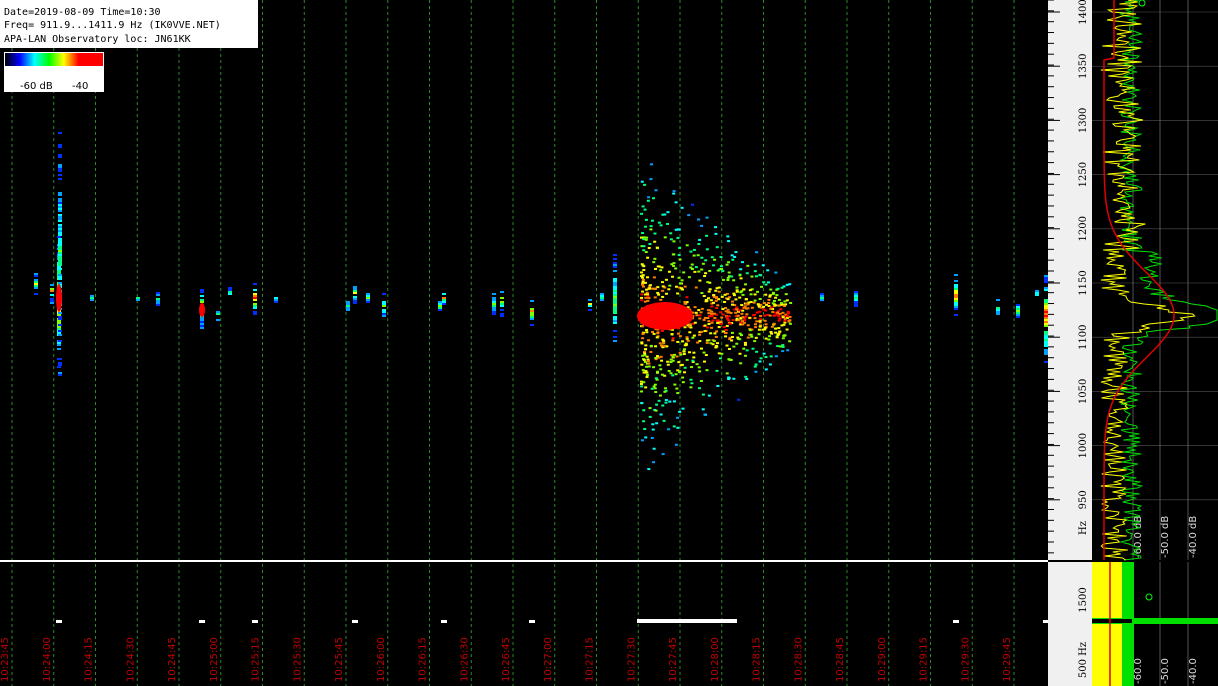 The image size is (1218, 686). What do you see at coordinates (924, 659) in the screenshot?
I see `time-label: 10:29:15` at bounding box center [924, 659].